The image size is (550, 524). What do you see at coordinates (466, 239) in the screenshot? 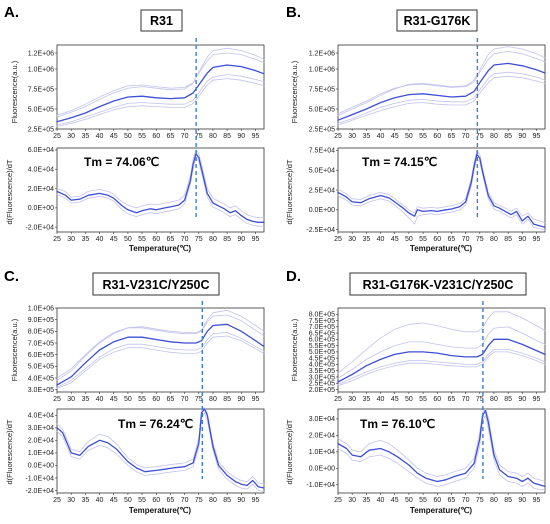
I see `xtick-label-bottom-b: 70` at bounding box center [466, 239].